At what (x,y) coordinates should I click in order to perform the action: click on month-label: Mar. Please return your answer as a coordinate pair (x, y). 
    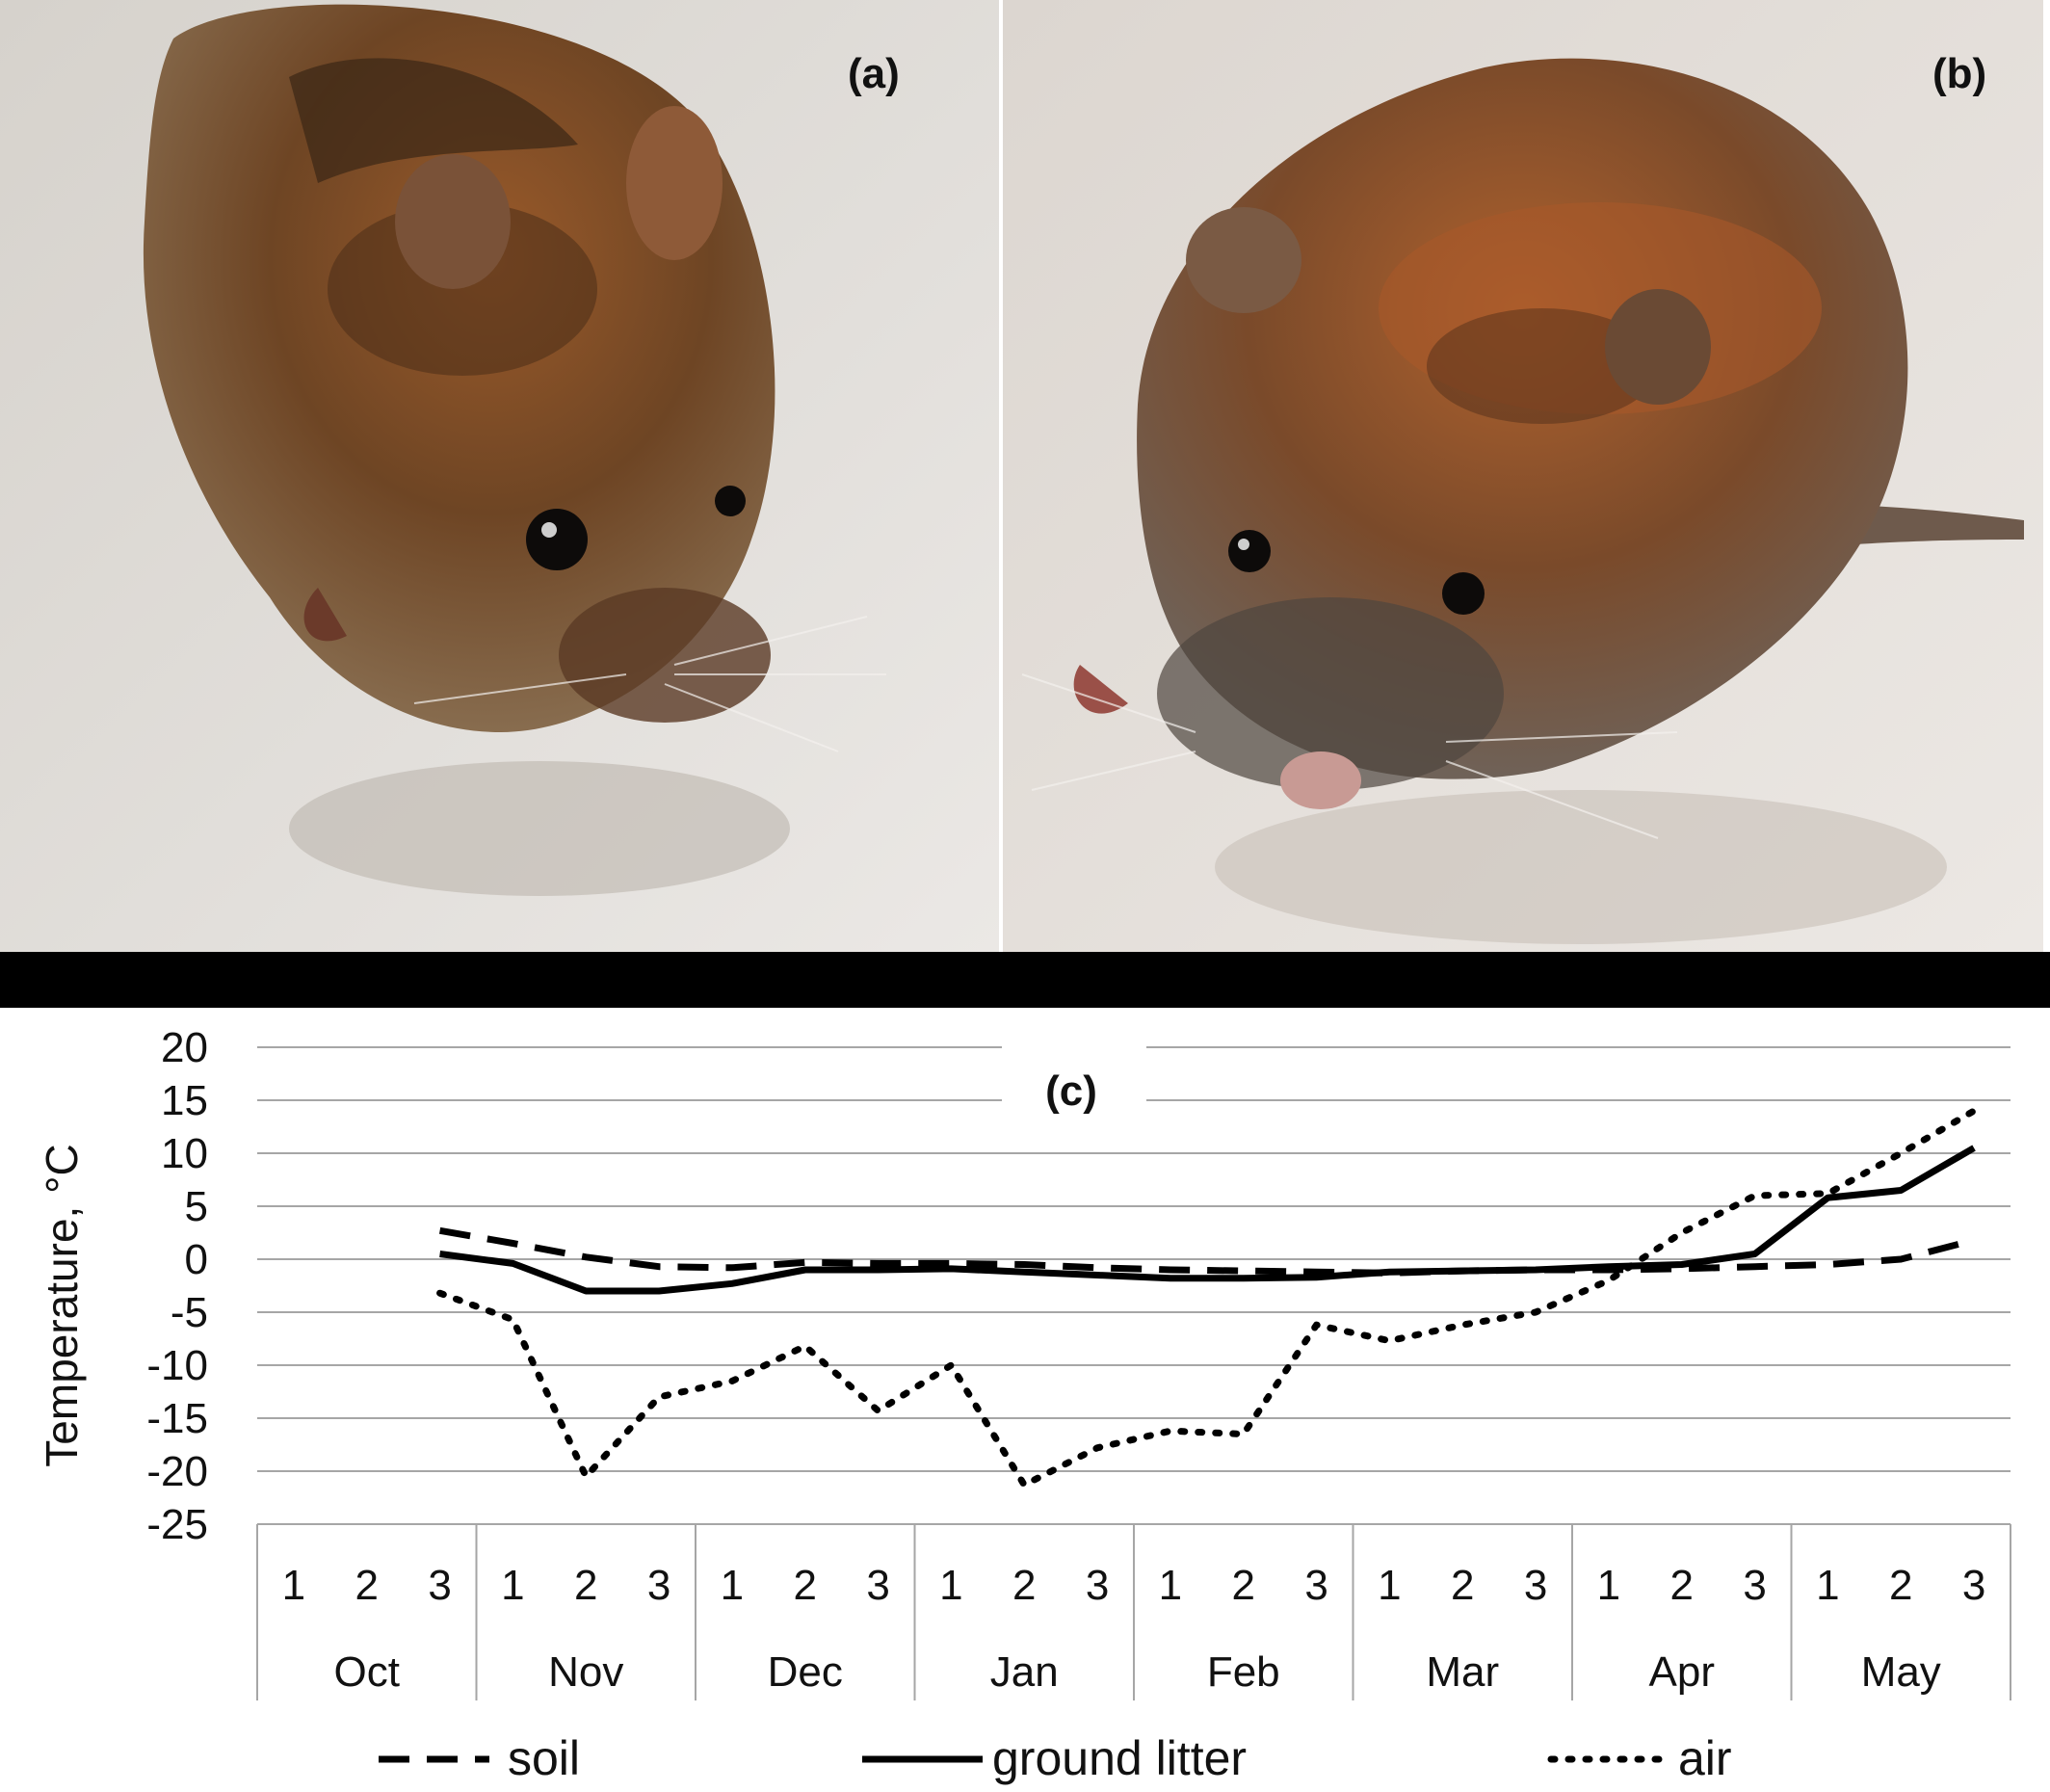
    Looking at the image, I should click on (1463, 1672).